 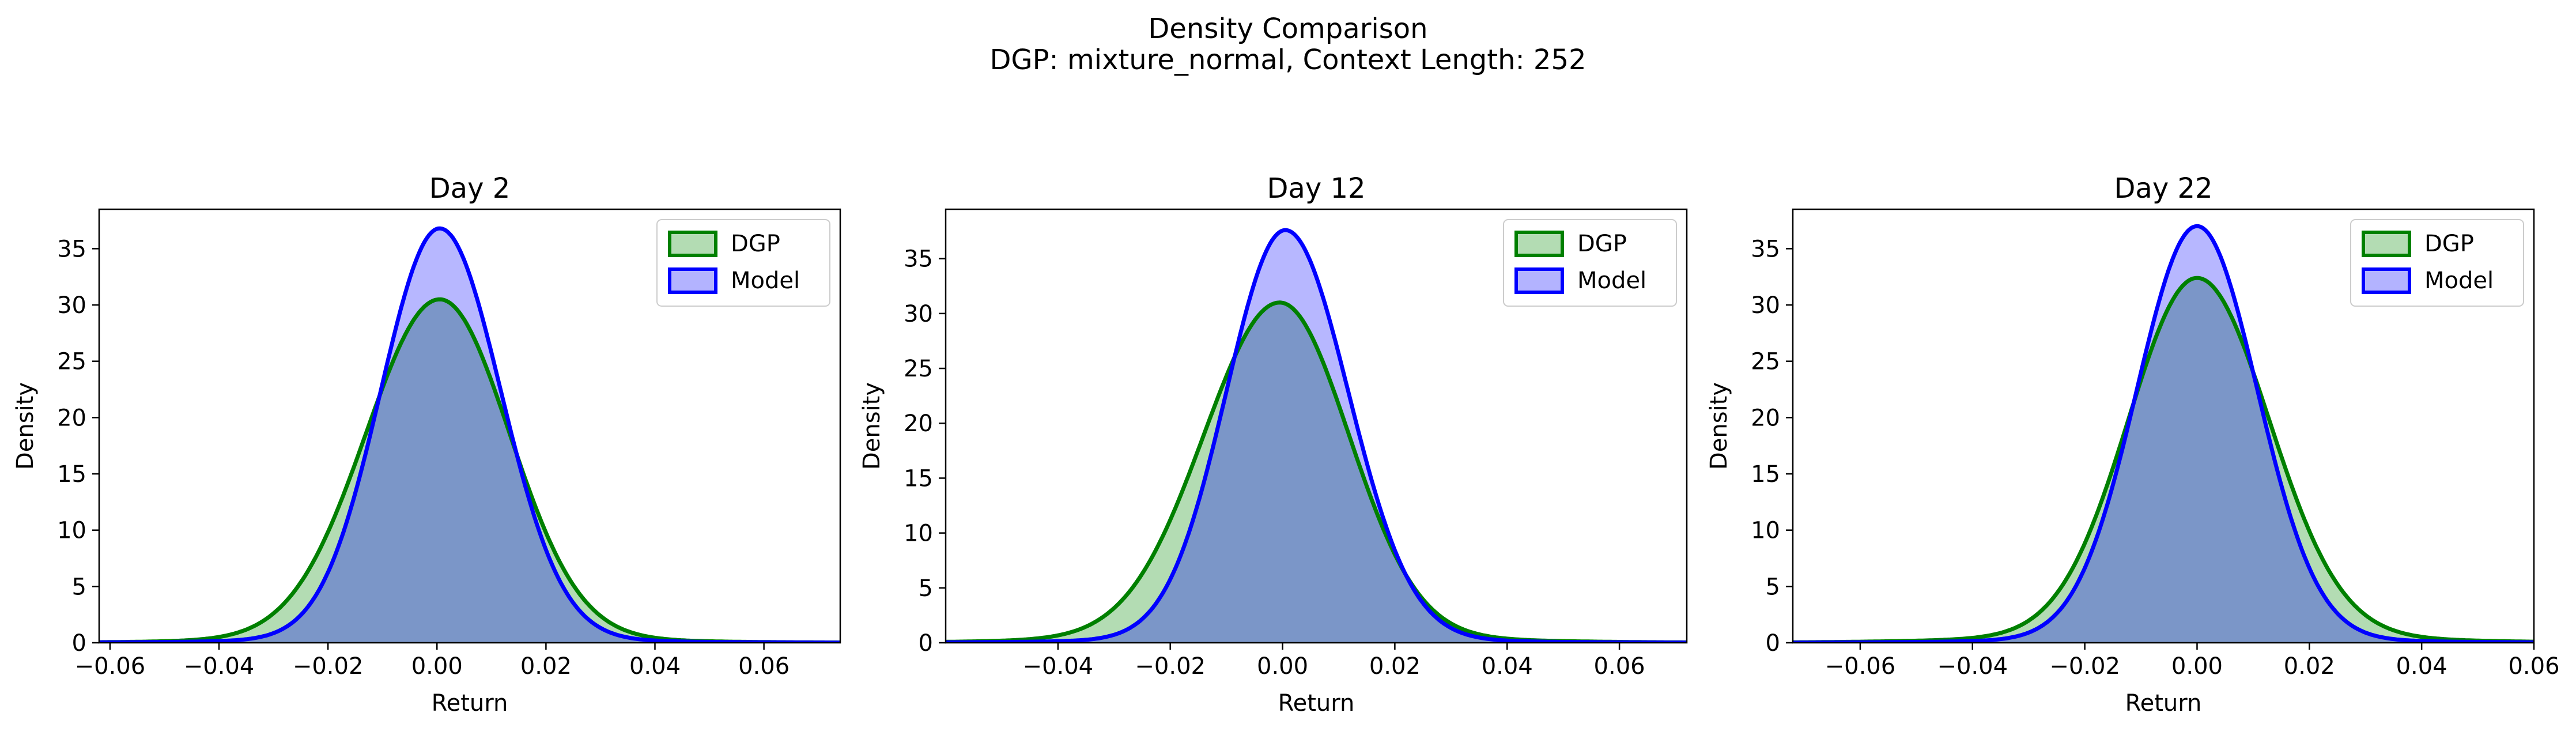 What do you see at coordinates (1316, 188) in the screenshot?
I see `subplot-title: Day 12` at bounding box center [1316, 188].